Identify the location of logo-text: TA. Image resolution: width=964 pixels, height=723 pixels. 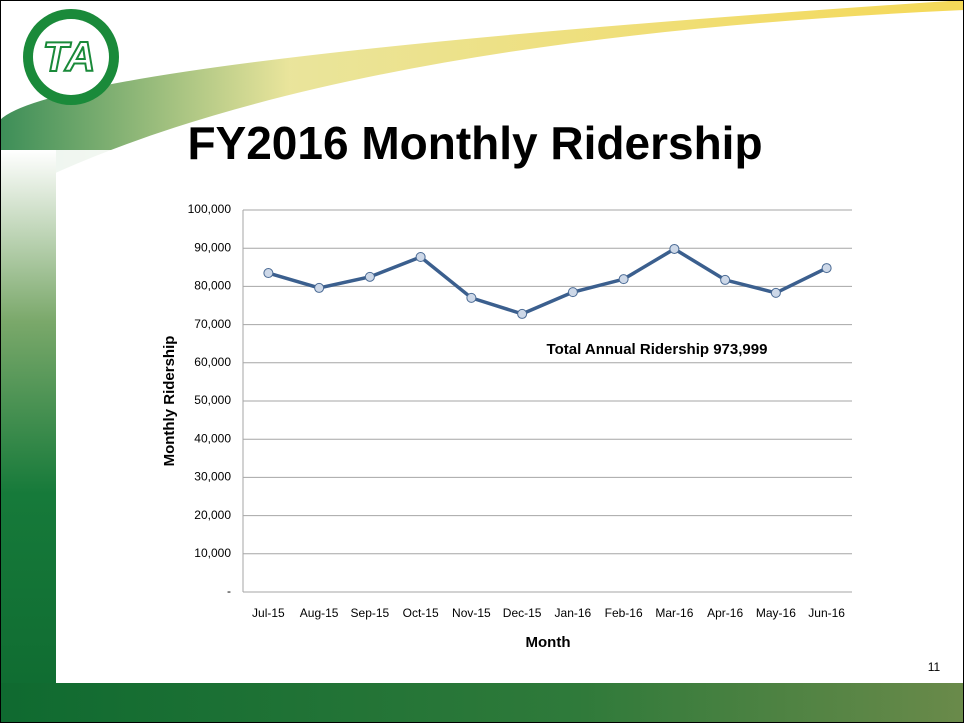
(69, 56).